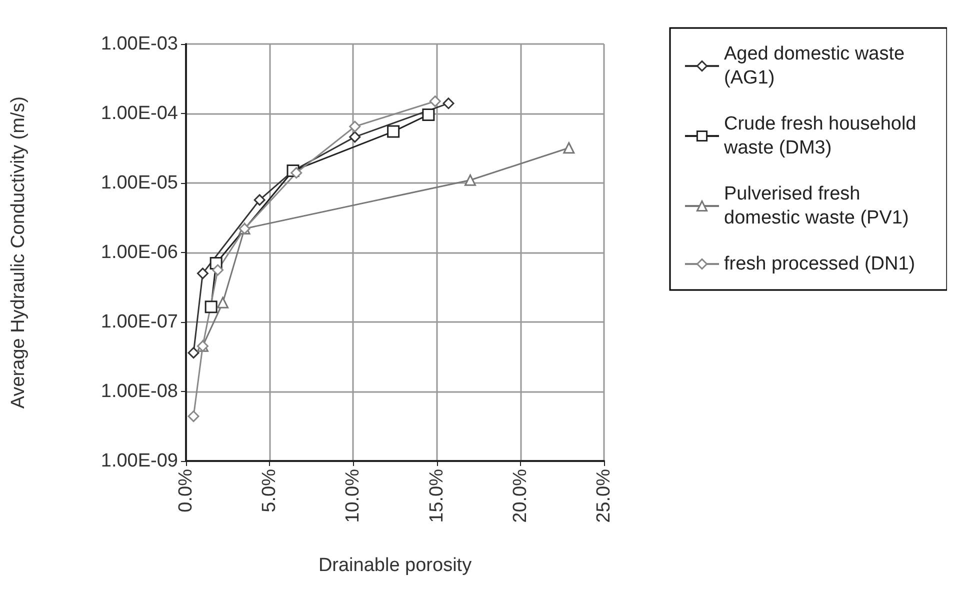  Describe the element at coordinates (139, 44) in the screenshot. I see `y-tick-label: 1.00E-03` at that location.